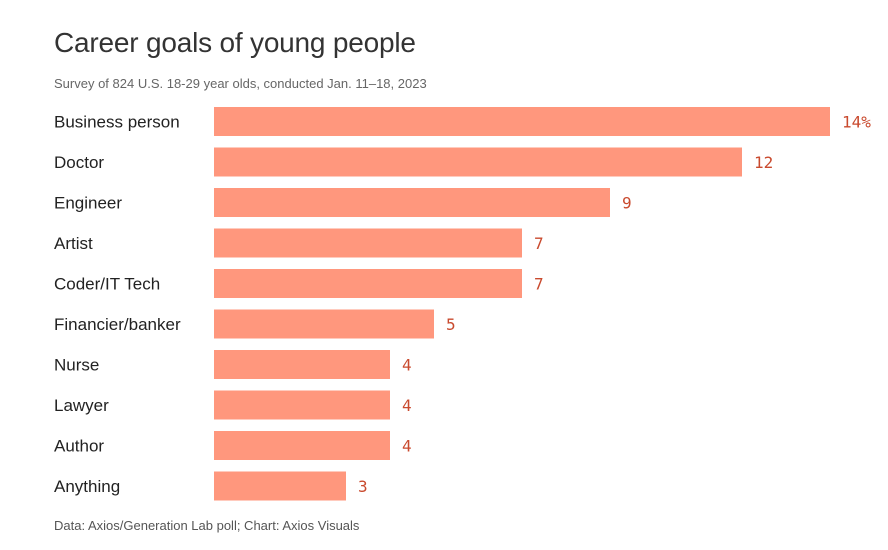 This screenshot has height=550, width=888. What do you see at coordinates (81, 405) in the screenshot?
I see `category-label: Lawyer` at bounding box center [81, 405].